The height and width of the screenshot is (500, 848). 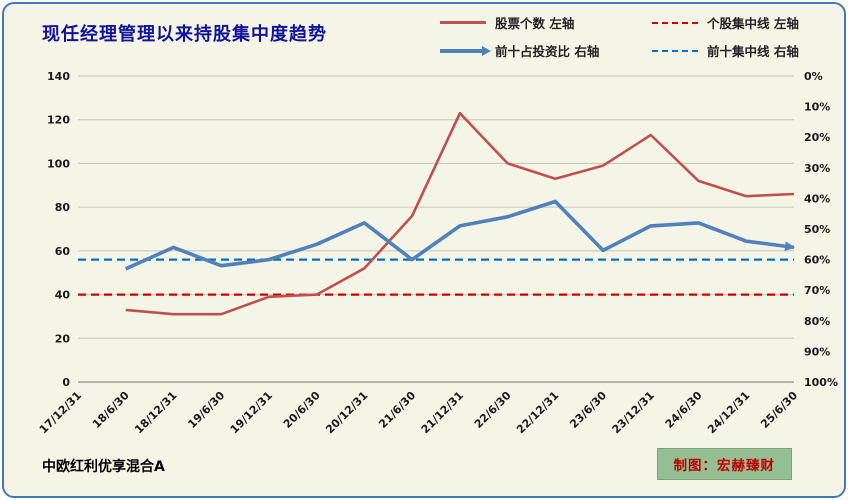 I want to click on svg-text: 120, so click(x=58, y=120).